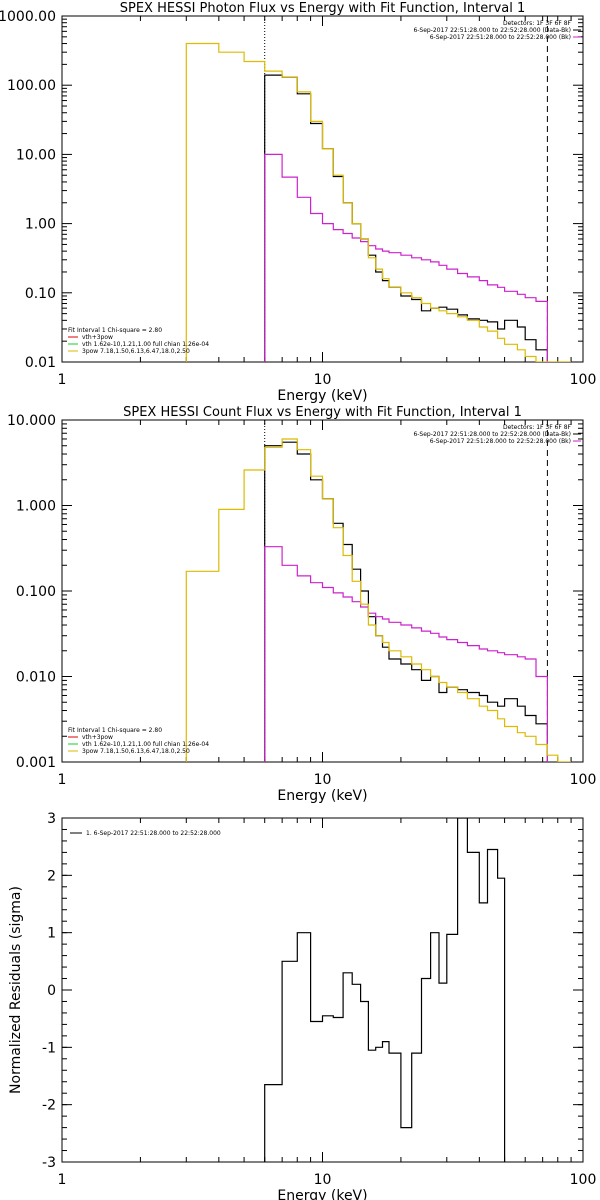 Image resolution: width=600 pixels, height=1200 pixels. Describe the element at coordinates (31, 421) in the screenshot. I see `y-tick-label: 10.000` at that location.